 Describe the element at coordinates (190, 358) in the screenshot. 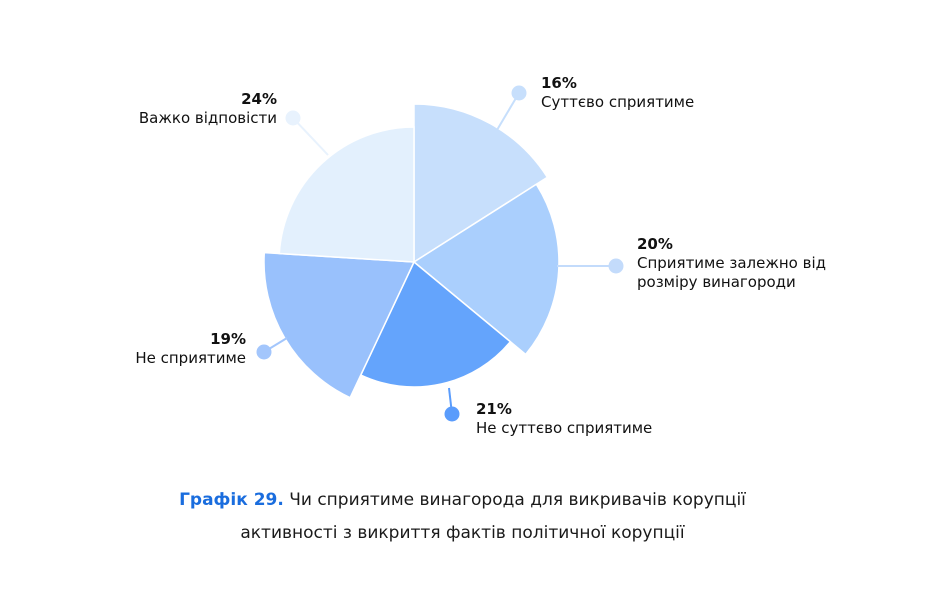

I see `slice-name-label: Не сприятиме` at that location.